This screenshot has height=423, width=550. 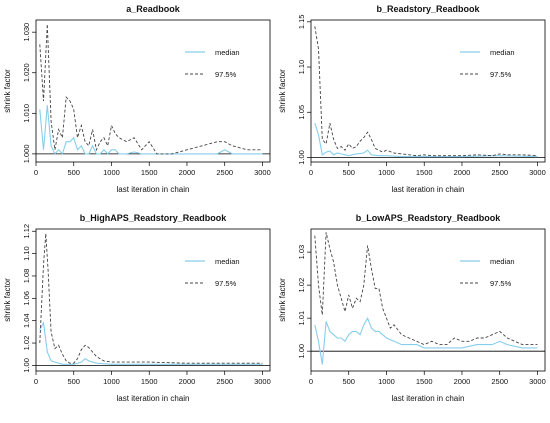 What do you see at coordinates (26, 231) in the screenshot?
I see `y-tick-label: 1.12` at bounding box center [26, 231].